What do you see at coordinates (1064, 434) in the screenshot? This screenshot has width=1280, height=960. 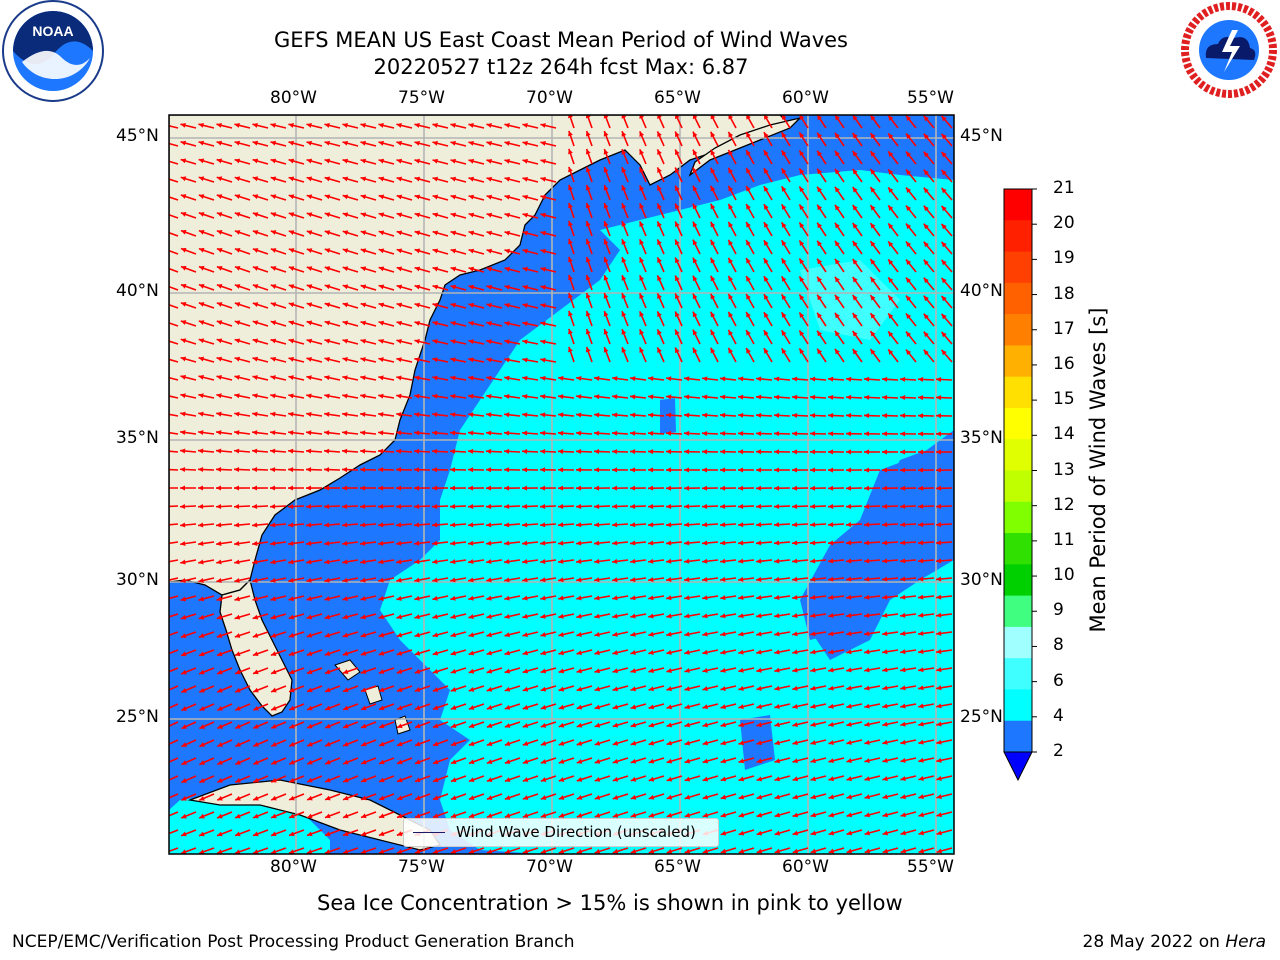 I see `colorbar-label: 14` at bounding box center [1064, 434].